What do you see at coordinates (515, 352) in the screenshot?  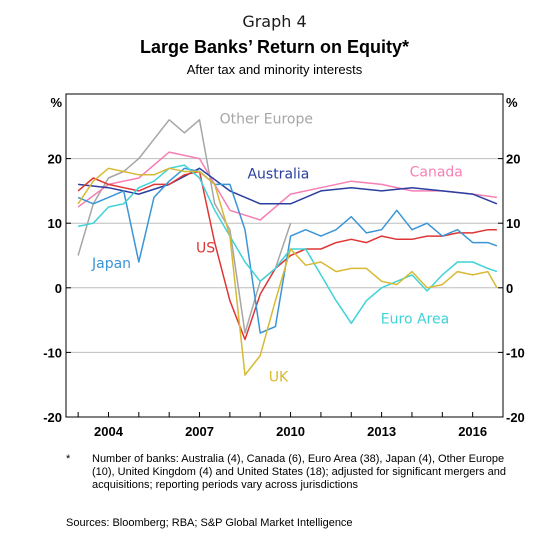 I see `y-tick-label-right: -10` at bounding box center [515, 352].